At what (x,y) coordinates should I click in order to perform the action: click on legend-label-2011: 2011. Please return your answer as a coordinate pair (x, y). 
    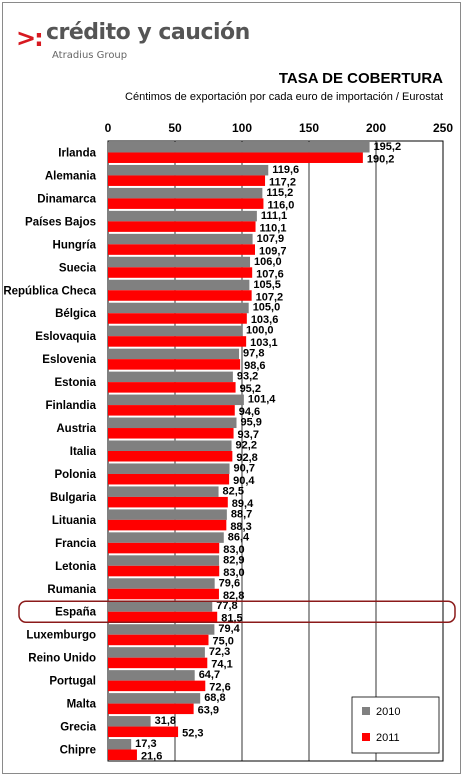
    Looking at the image, I should click on (388, 738).